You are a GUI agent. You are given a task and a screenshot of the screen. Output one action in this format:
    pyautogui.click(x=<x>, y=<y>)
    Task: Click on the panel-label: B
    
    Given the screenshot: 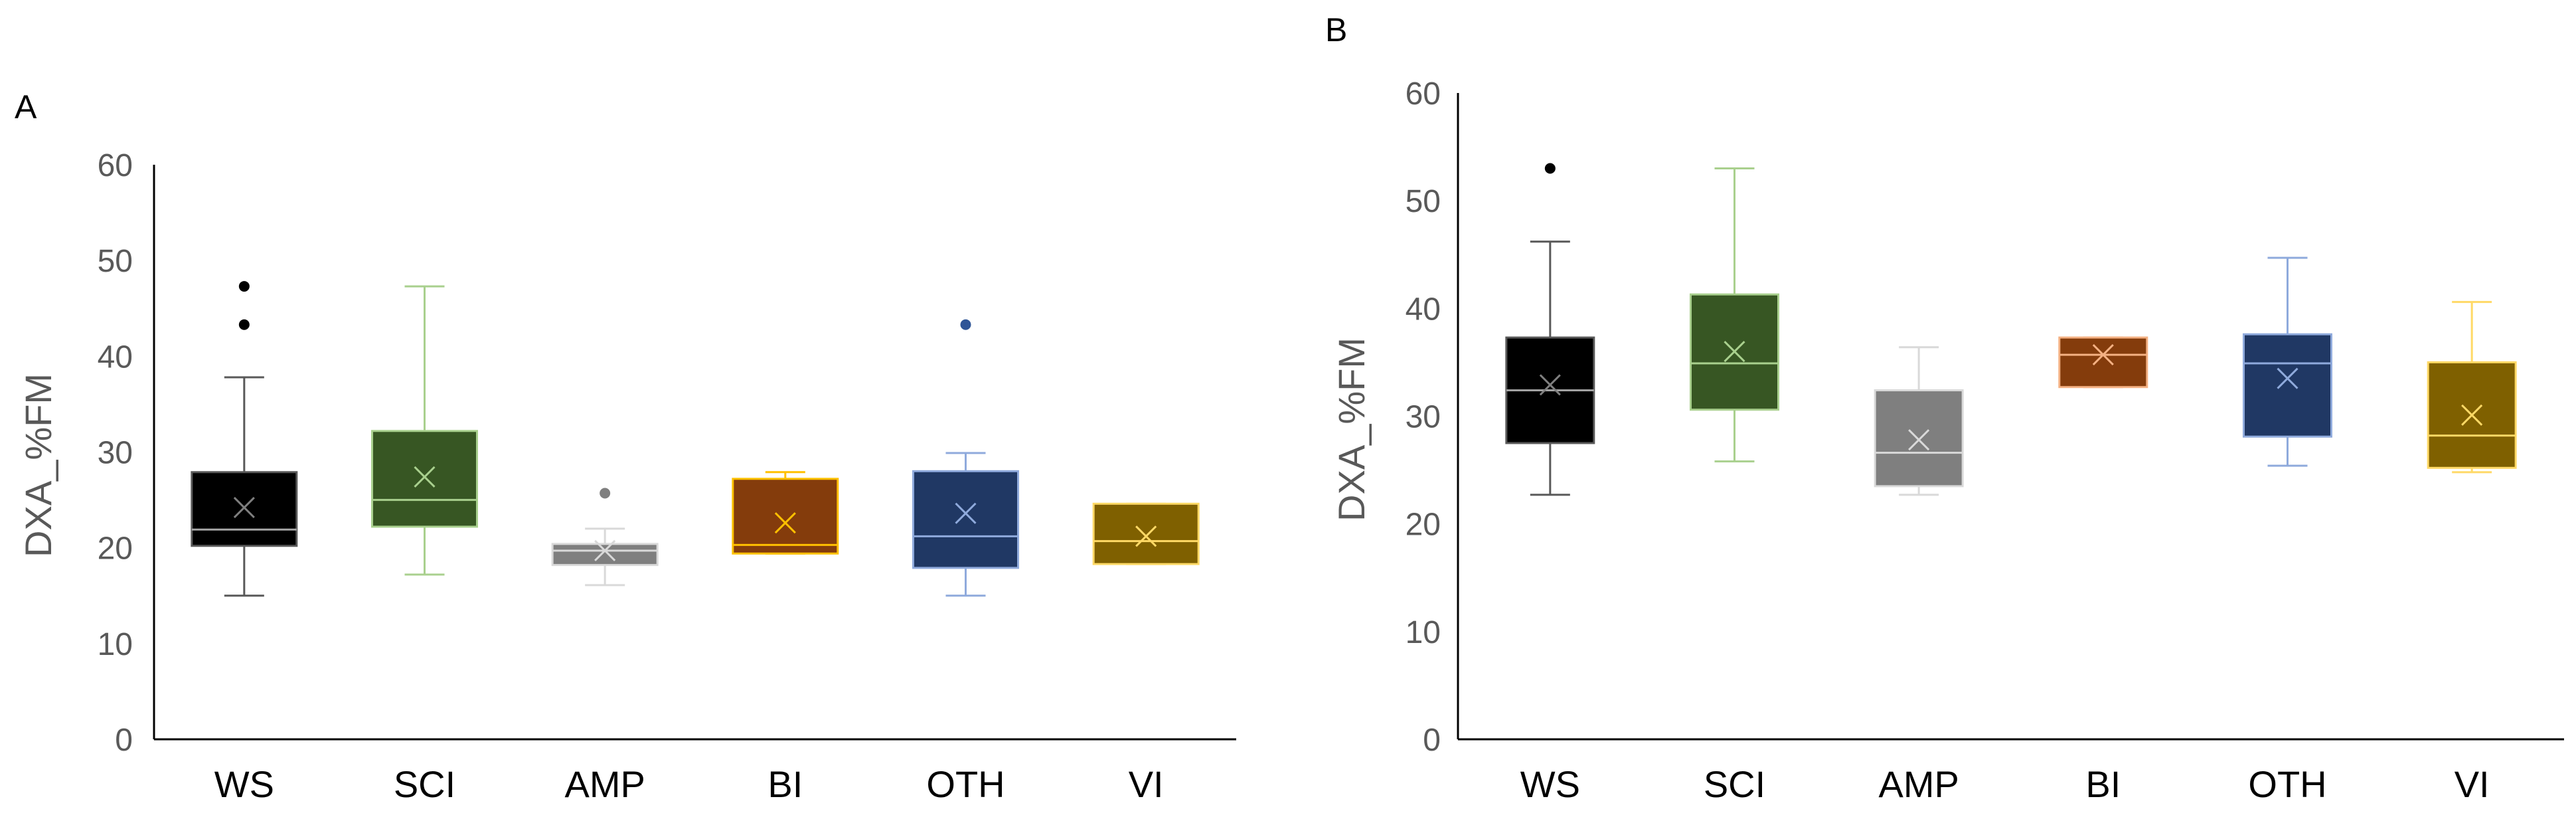 What is the action you would take?
    pyautogui.click(x=1336, y=29)
    